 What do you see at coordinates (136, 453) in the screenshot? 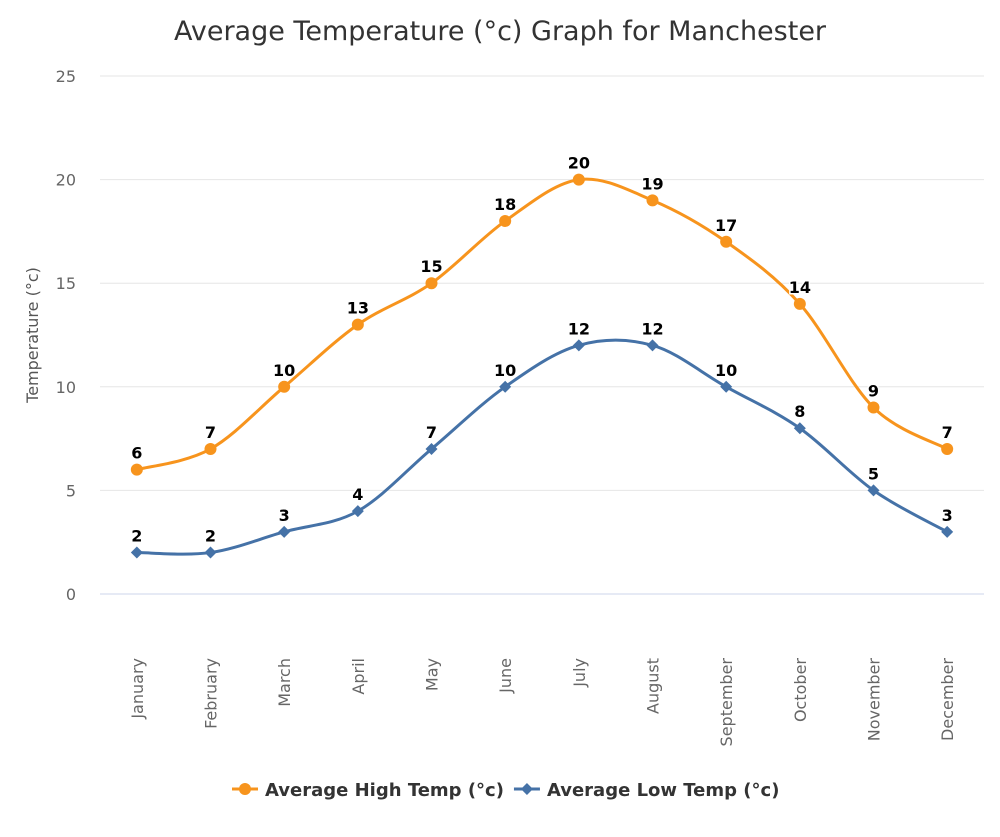
I see `data-label: 6` at bounding box center [136, 453].